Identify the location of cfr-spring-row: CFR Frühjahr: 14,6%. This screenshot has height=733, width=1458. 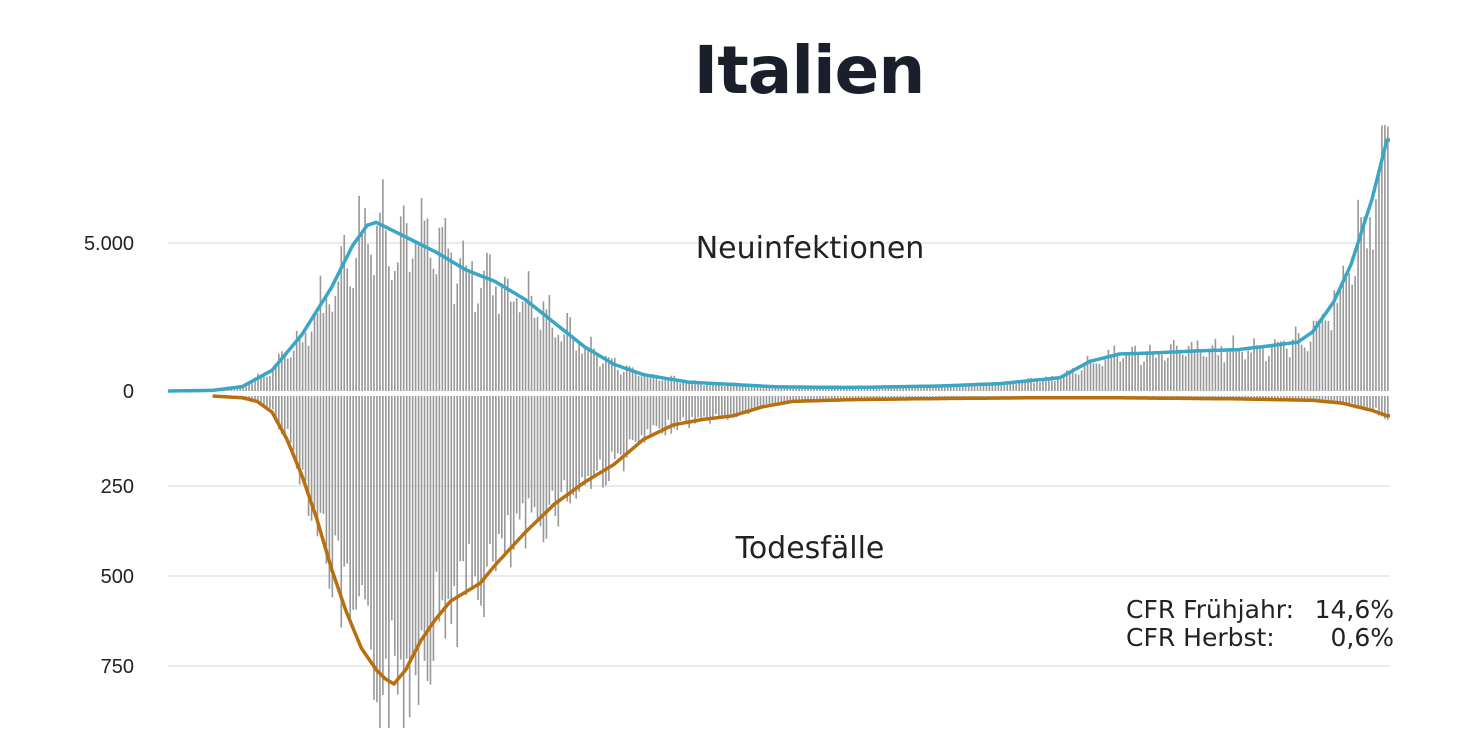
(1260, 610).